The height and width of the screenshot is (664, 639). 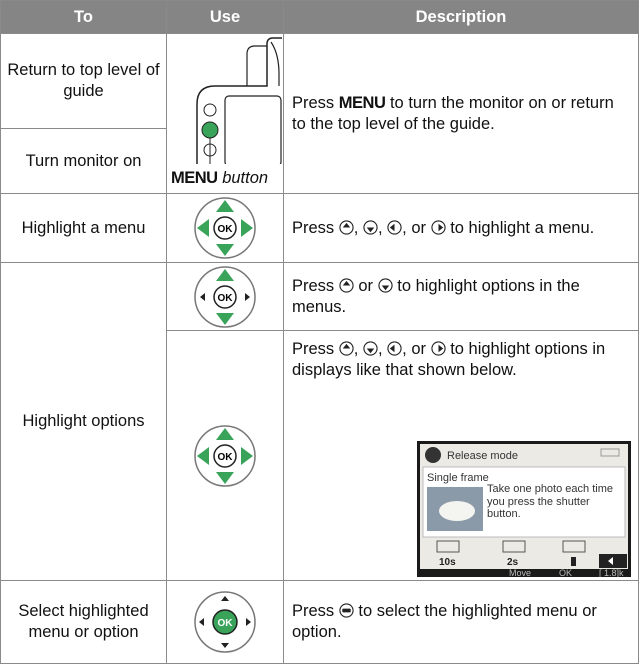 I want to click on header-to: To, so click(x=84, y=17).